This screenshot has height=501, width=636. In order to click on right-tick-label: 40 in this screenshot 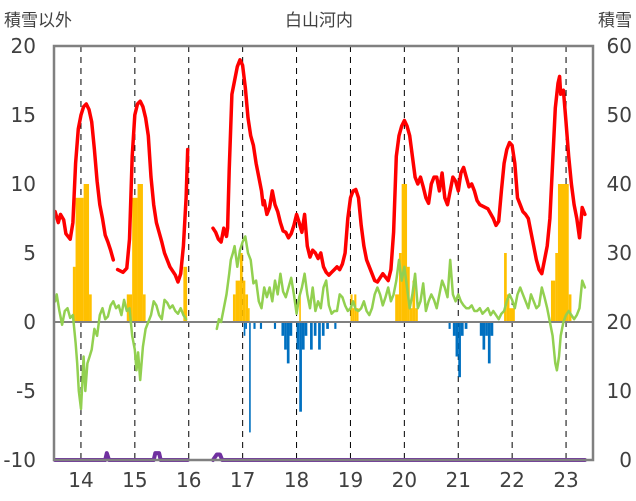, I will do `click(619, 184)`.